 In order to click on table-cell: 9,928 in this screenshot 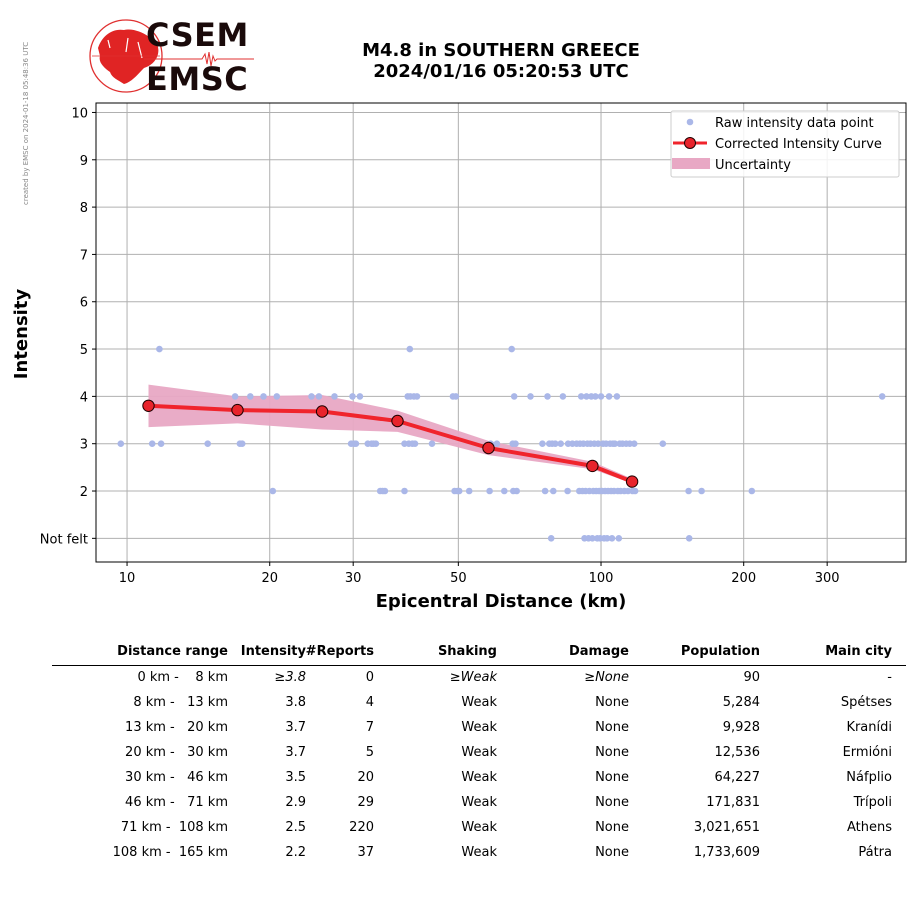, I will do `click(741, 727)`.